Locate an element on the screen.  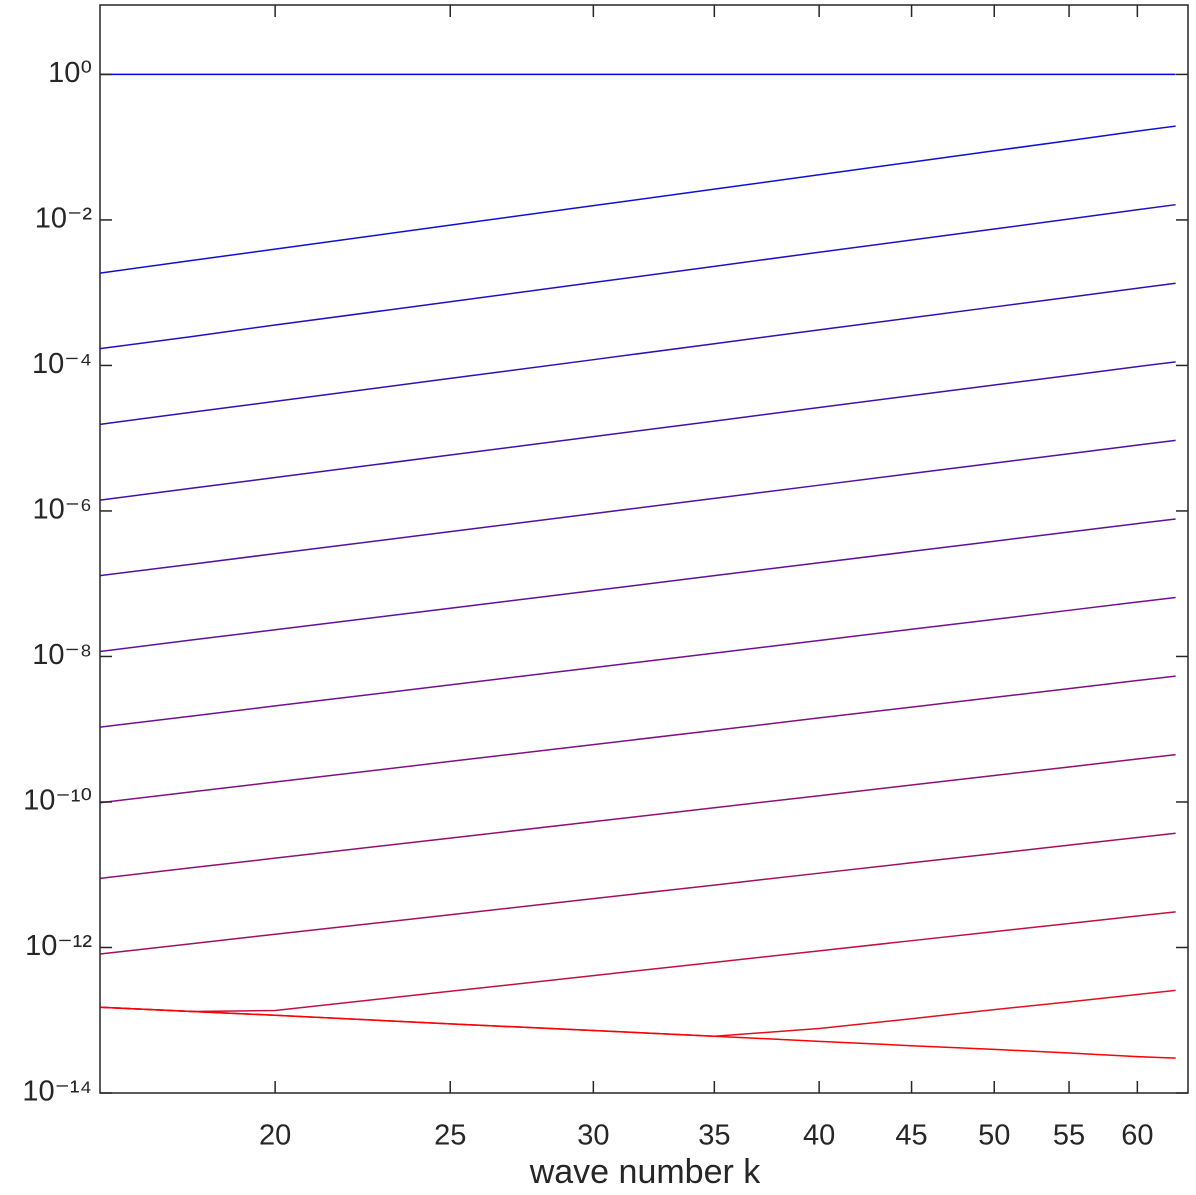
y-tick-label: 10⁰ is located at coordinates (70, 73).